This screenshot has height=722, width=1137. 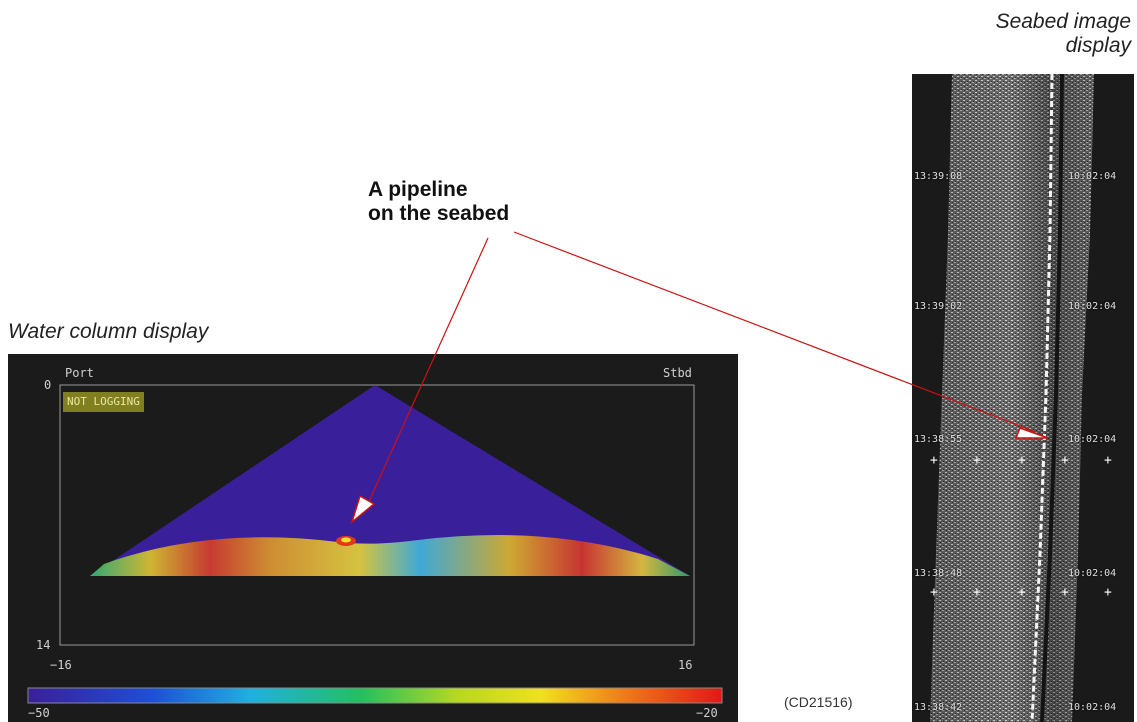 I want to click on seabed-title-line2: display, so click(x=1098, y=45).